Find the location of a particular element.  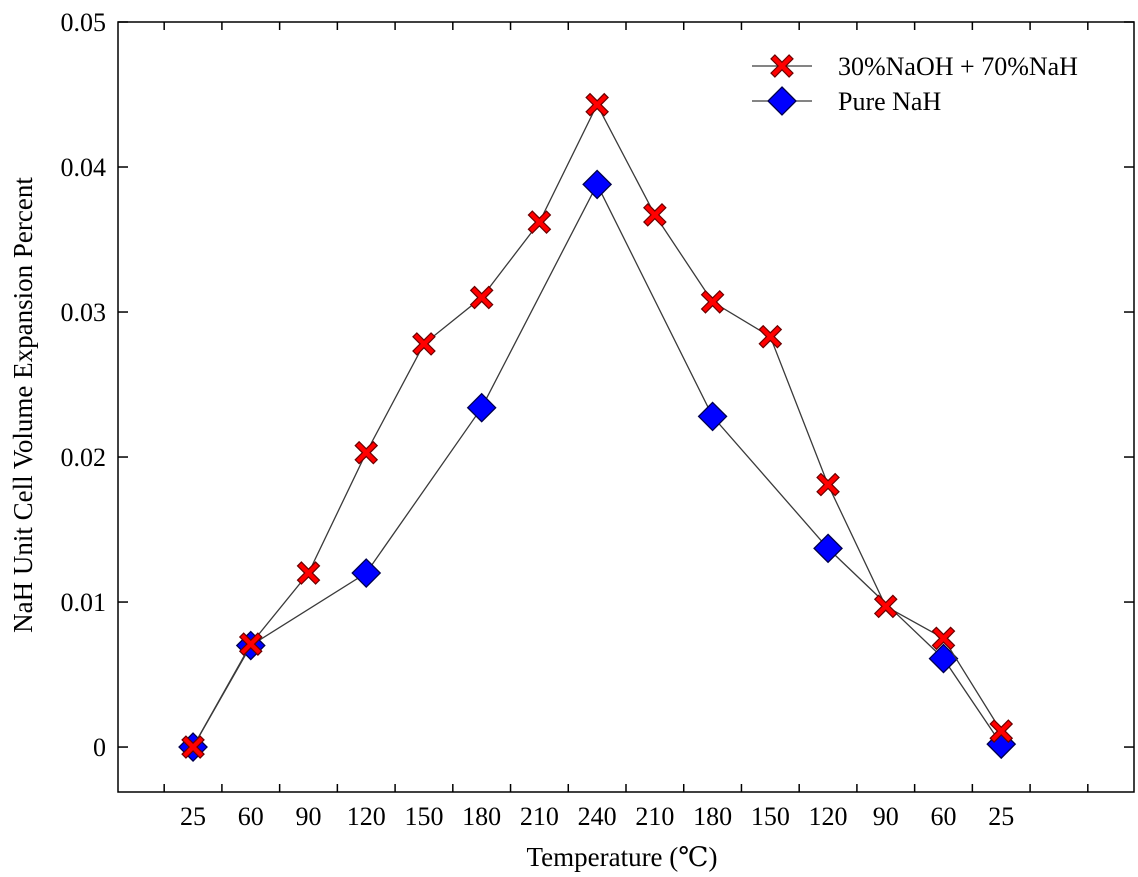

y-tick-label: 0.05 is located at coordinates (84, 22).